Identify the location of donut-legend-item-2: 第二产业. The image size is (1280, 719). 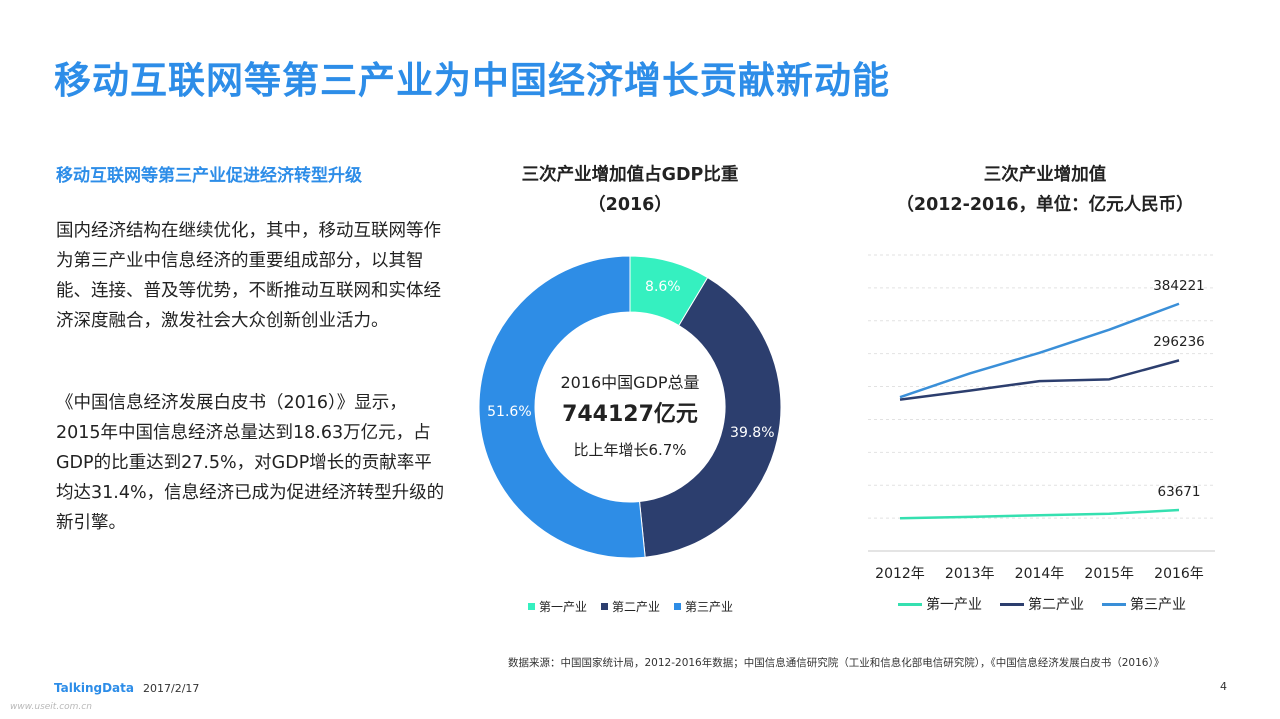
(630, 606).